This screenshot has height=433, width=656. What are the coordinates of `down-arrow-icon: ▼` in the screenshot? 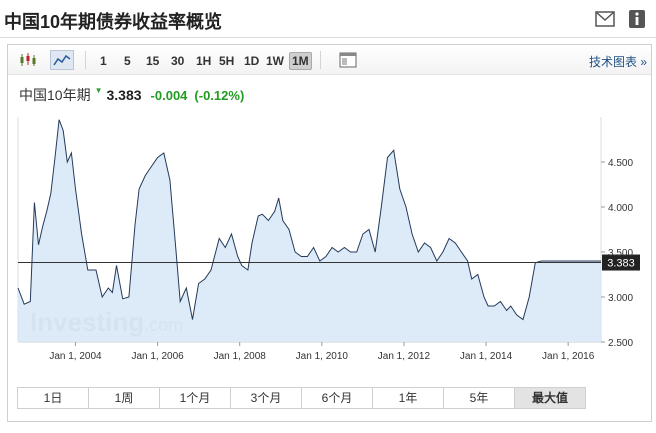 It's located at (98, 90).